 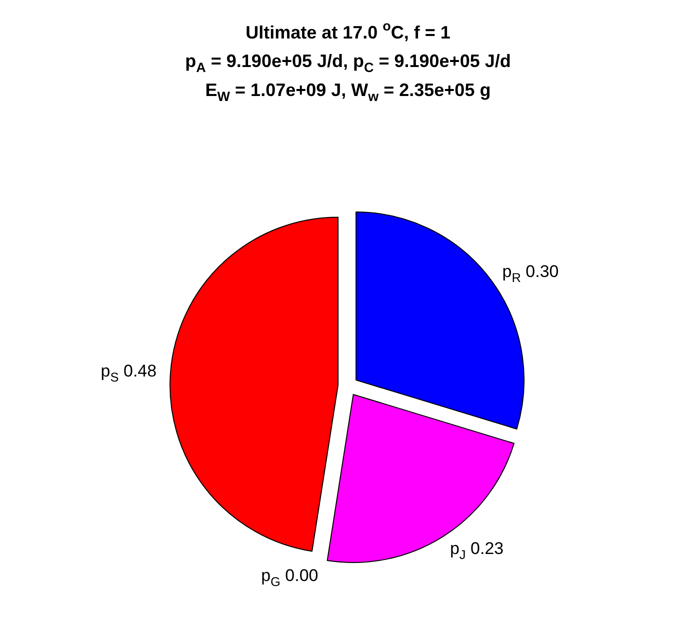 What do you see at coordinates (539, 272) in the screenshot?
I see `data-label: 0.30` at bounding box center [539, 272].